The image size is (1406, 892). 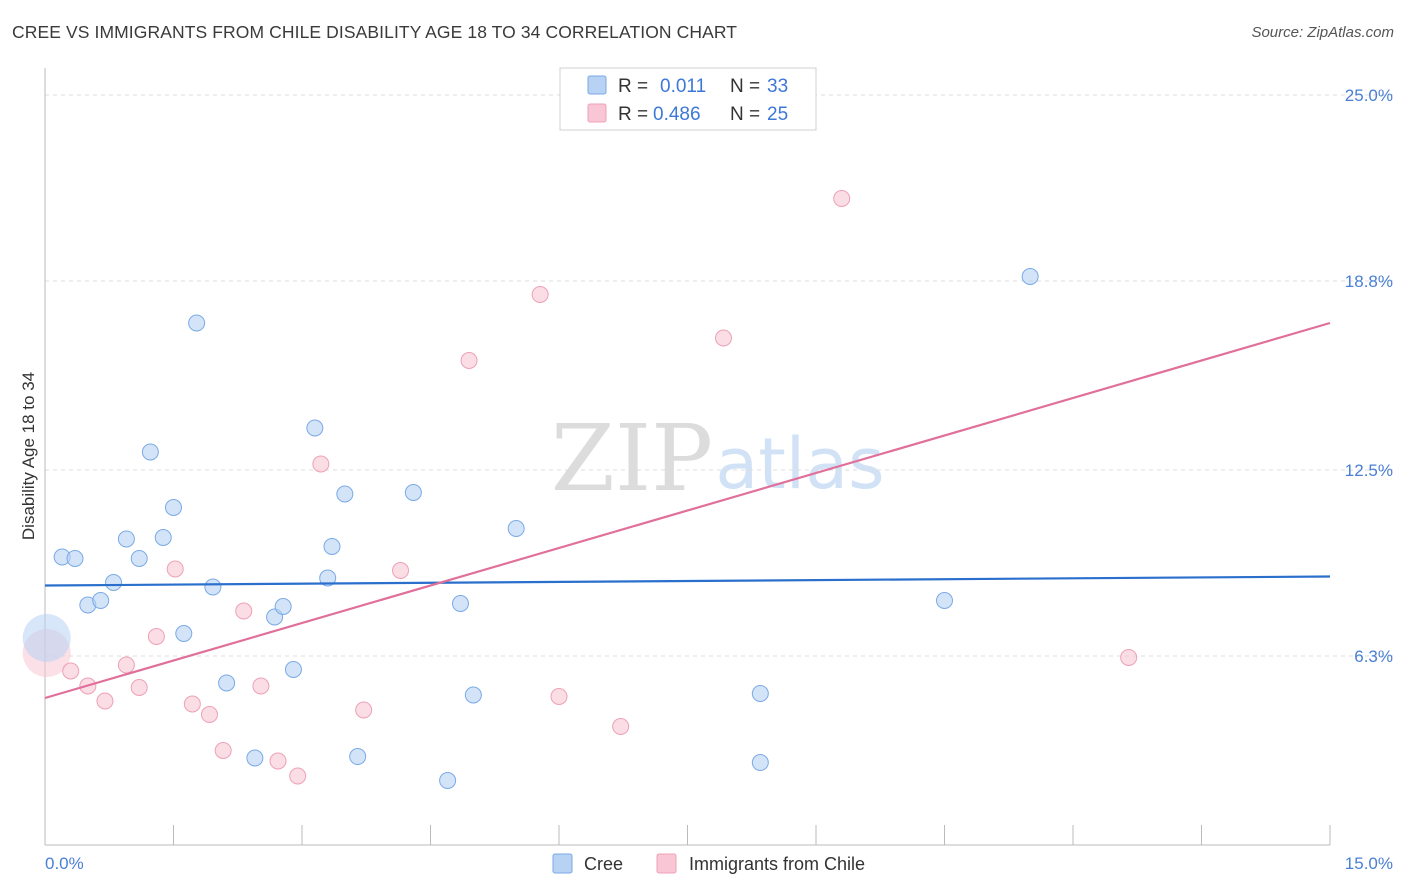 What do you see at coordinates (1373, 656) in the screenshot?
I see `y-tick-label: 6.3%` at bounding box center [1373, 656].